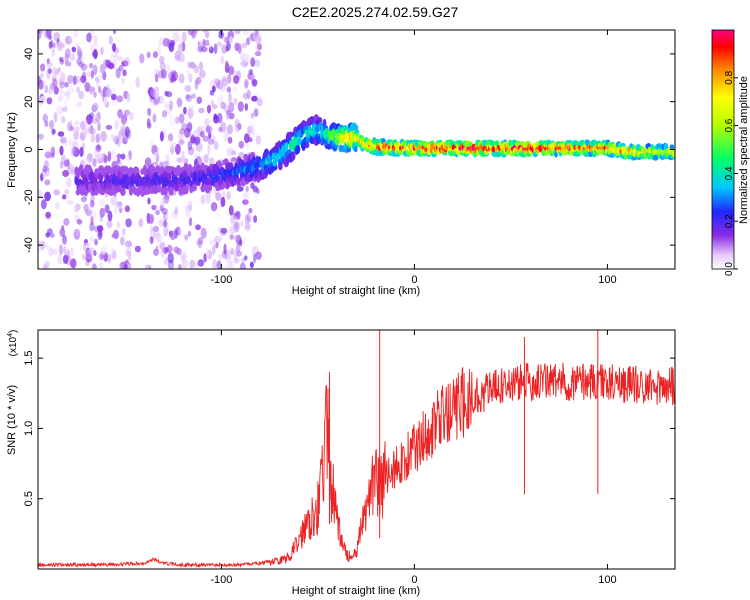 This screenshot has height=600, width=750. Describe the element at coordinates (13, 331) in the screenshot. I see `snr-y-multiplier-close: )` at that location.